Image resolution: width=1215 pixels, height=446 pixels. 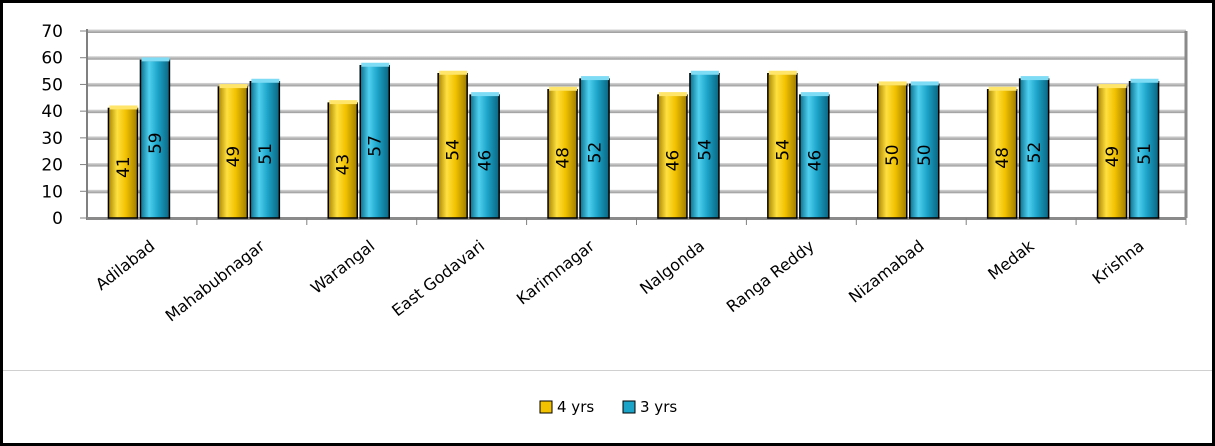 I want to click on y-tick-label: 40, so click(x=52, y=112).